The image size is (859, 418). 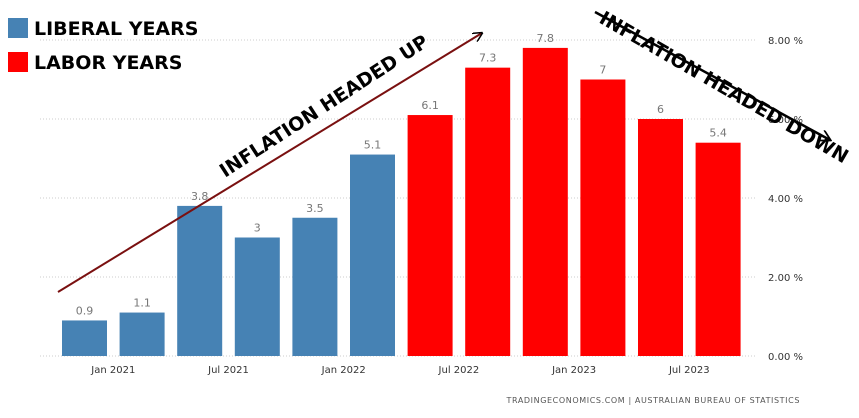 I want to click on bar-value-label: 7.8, so click(x=546, y=38).